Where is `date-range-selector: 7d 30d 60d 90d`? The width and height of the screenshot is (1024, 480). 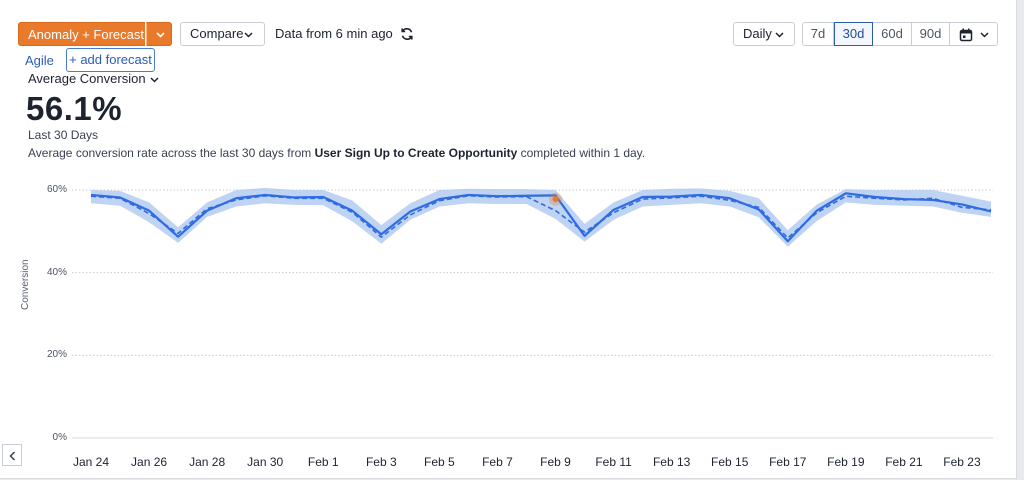
date-range-selector: 7d 30d 60d 90d is located at coordinates (900, 34).